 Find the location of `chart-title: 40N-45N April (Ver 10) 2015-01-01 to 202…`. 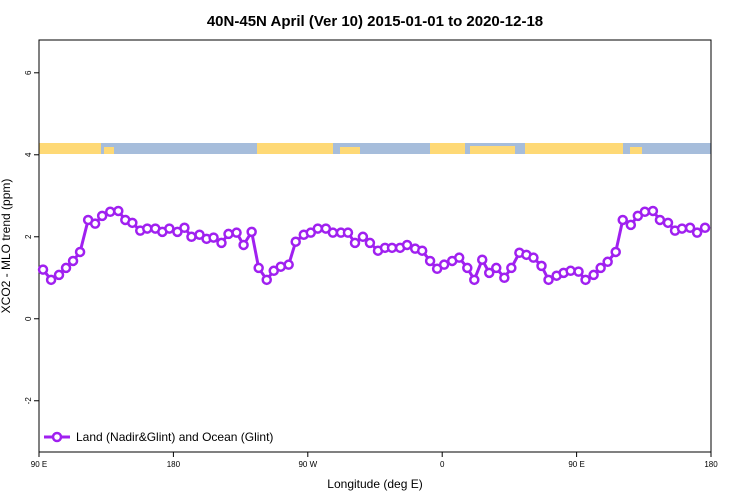

chart-title: 40N-45N April (Ver 10) 2015-01-01 to 202… is located at coordinates (375, 21).